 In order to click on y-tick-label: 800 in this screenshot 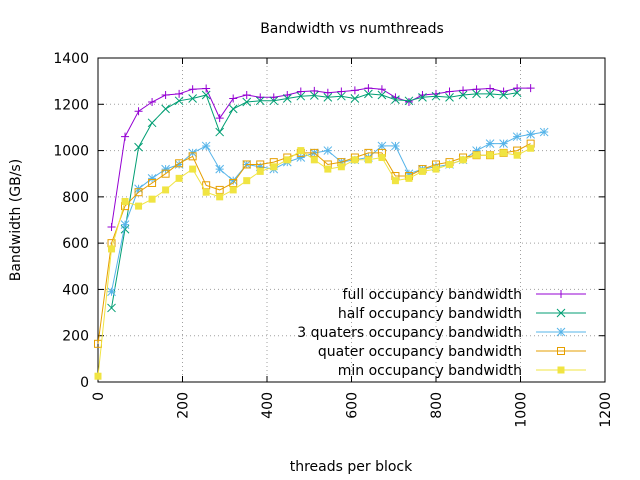, I will do `click(75, 198)`.